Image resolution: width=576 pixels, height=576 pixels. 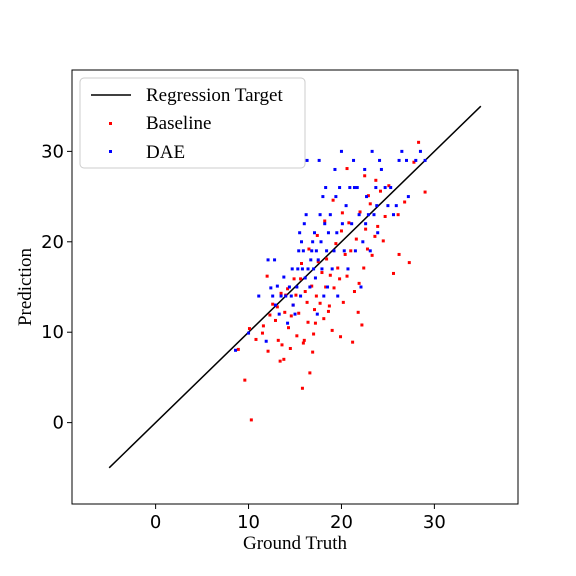 What do you see at coordinates (192, 123) in the screenshot?
I see `legend: Regression Target Baseline DAE` at bounding box center [192, 123].